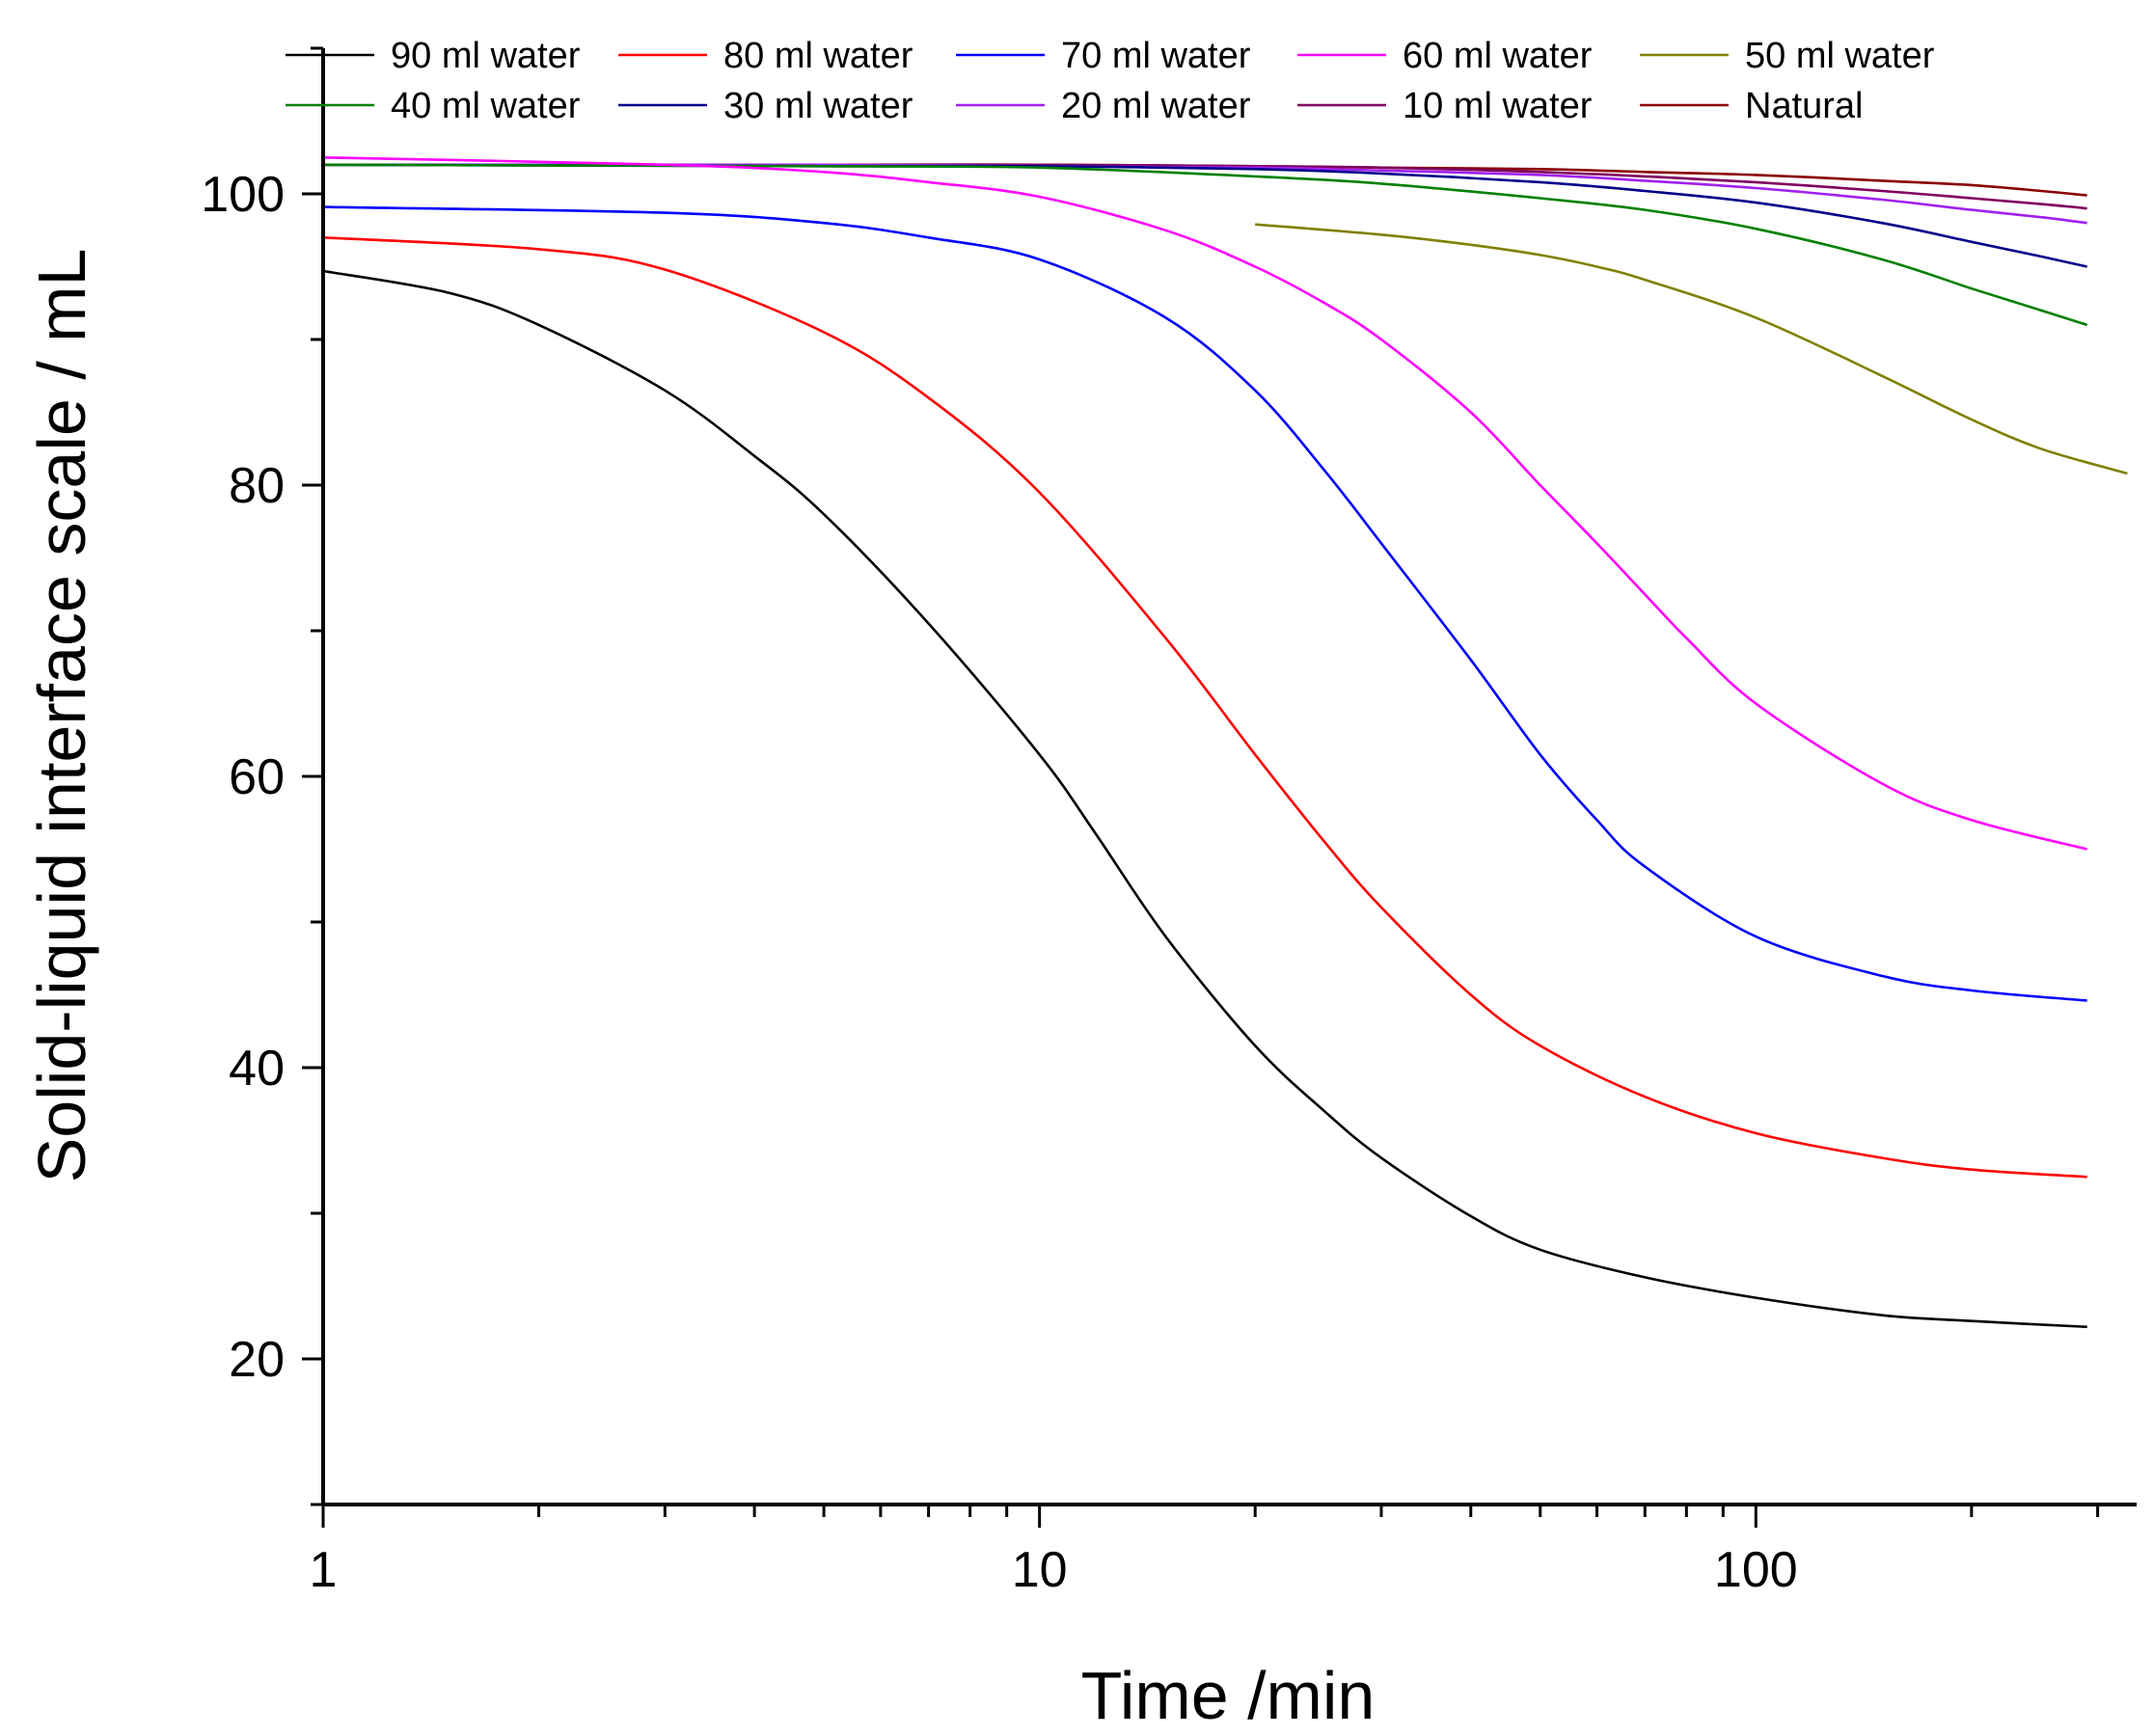 This screenshot has height=1736, width=2153. Describe the element at coordinates (818, 106) in the screenshot. I see `legend-label-30-ml-water: 30 ml water` at that location.